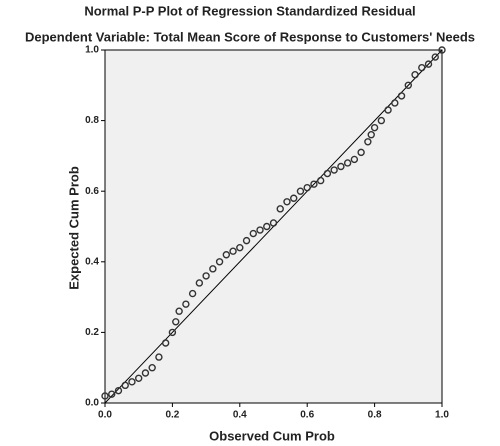 This screenshot has width=500, height=446. What do you see at coordinates (105, 415) in the screenshot?
I see `x-tick-label: 0.0` at bounding box center [105, 415].